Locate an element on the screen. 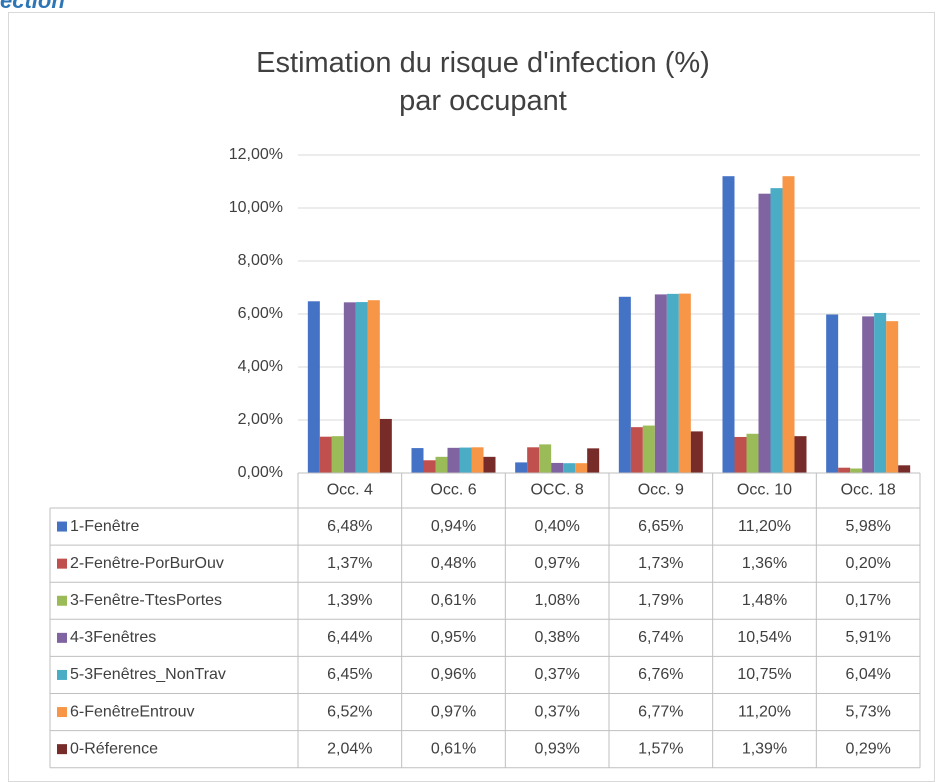  table-cell: 0,96% is located at coordinates (453, 674).